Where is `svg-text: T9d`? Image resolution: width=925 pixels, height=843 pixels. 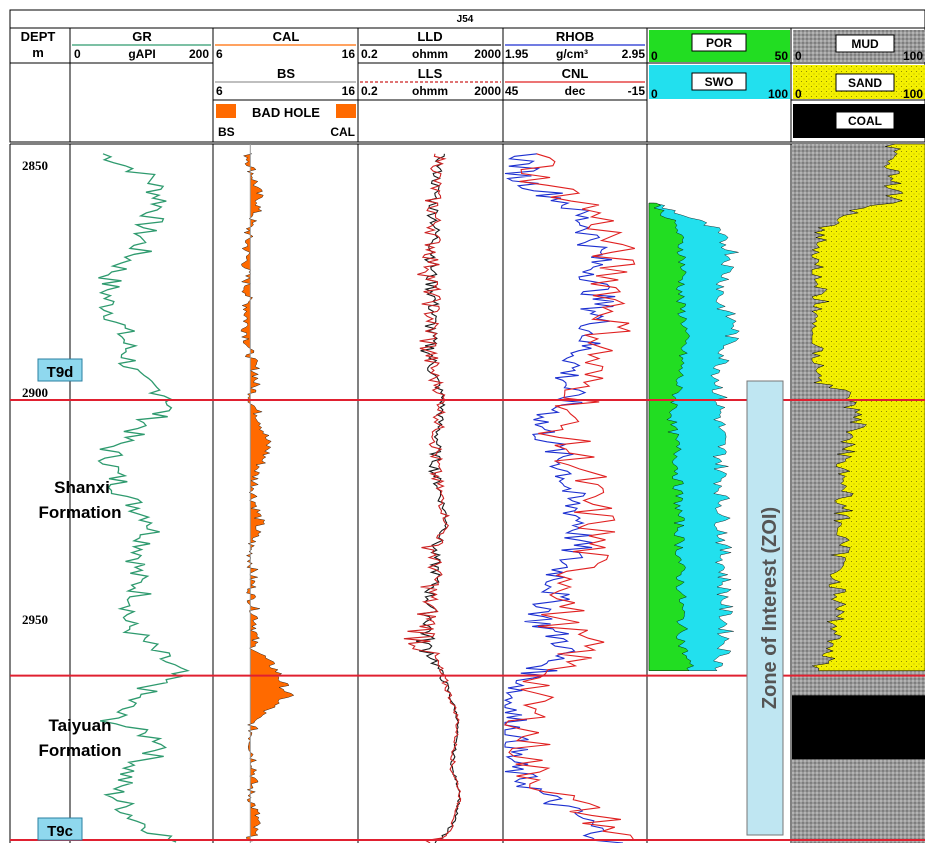 svg-text: T9d is located at coordinates (60, 372).